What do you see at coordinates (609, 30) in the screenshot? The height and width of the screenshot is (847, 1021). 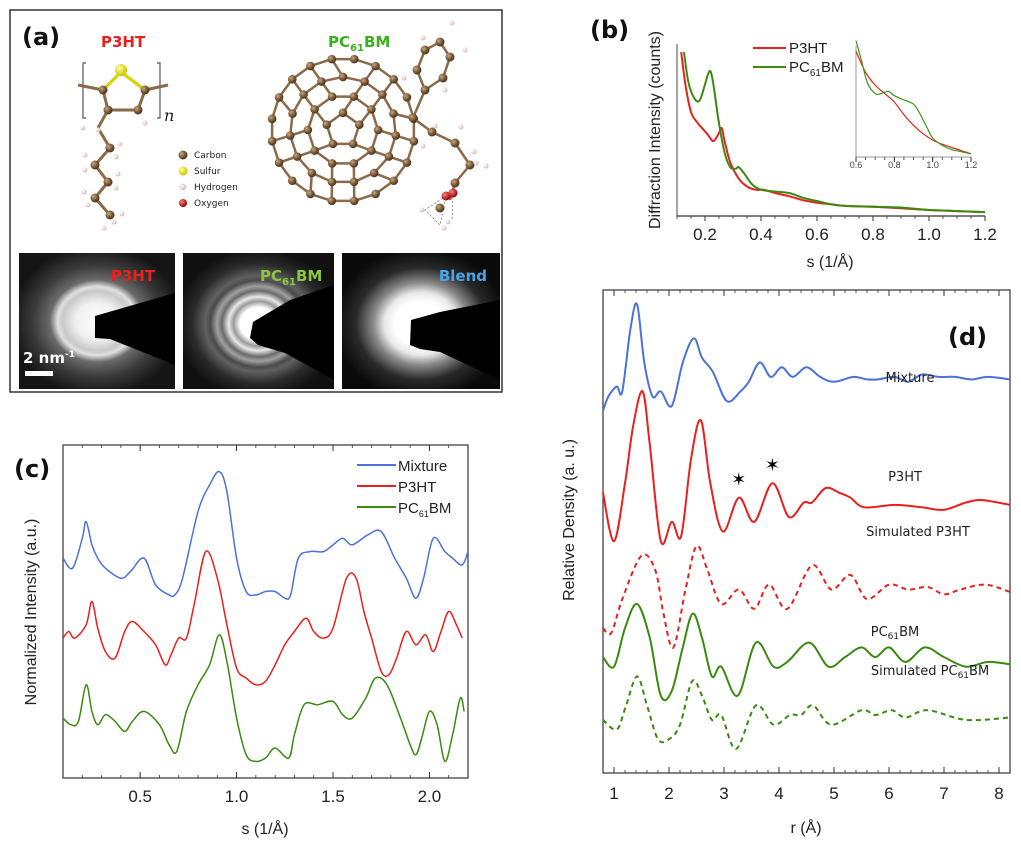 I see `panel-b-label: (b)` at bounding box center [609, 30].